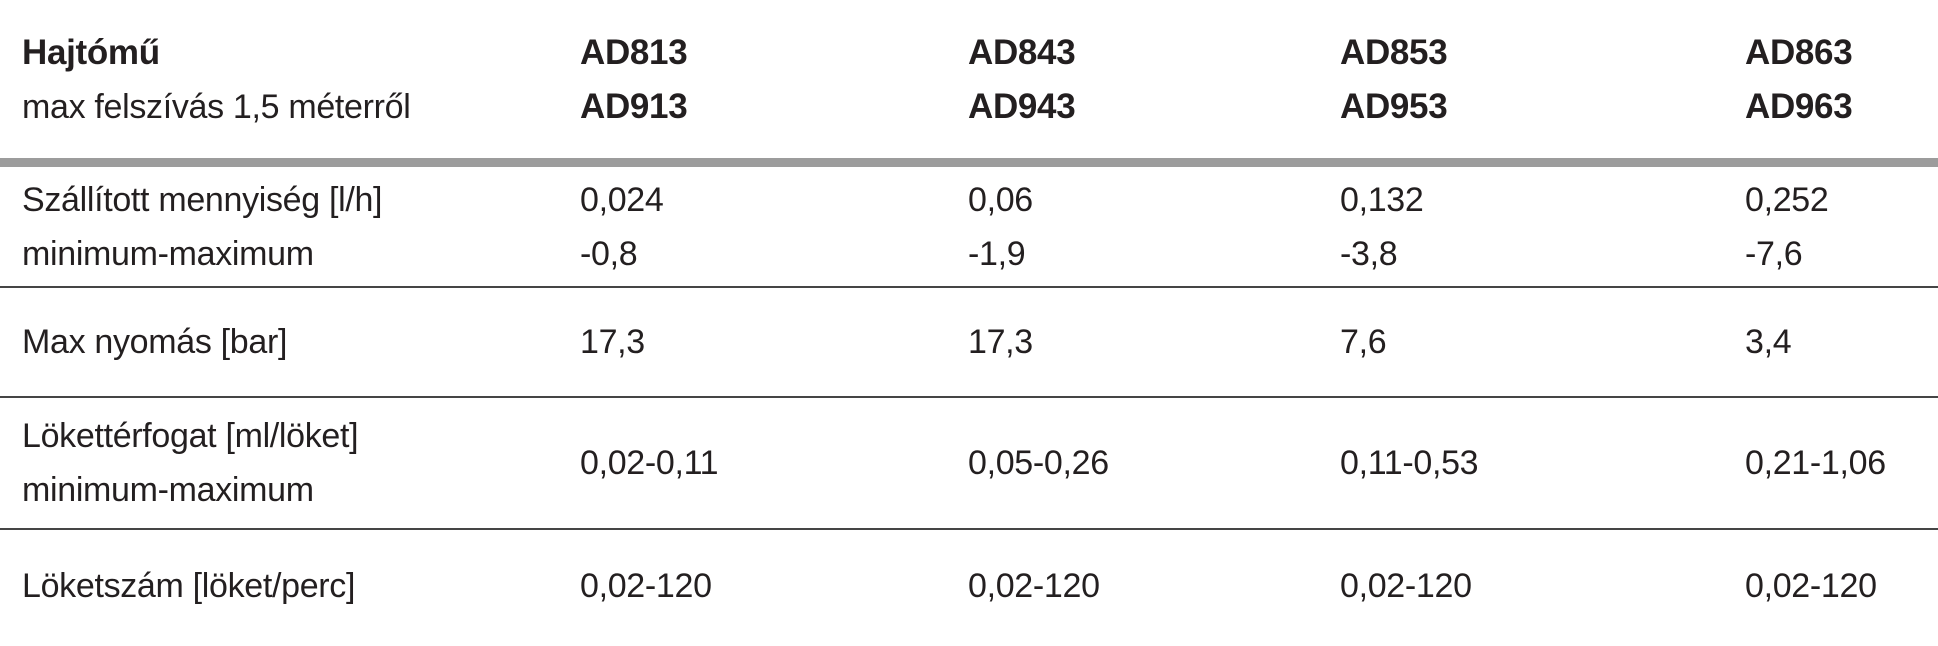  Describe the element at coordinates (1409, 463) in the screenshot. I see `value-range: 0,11-0,53` at that location.